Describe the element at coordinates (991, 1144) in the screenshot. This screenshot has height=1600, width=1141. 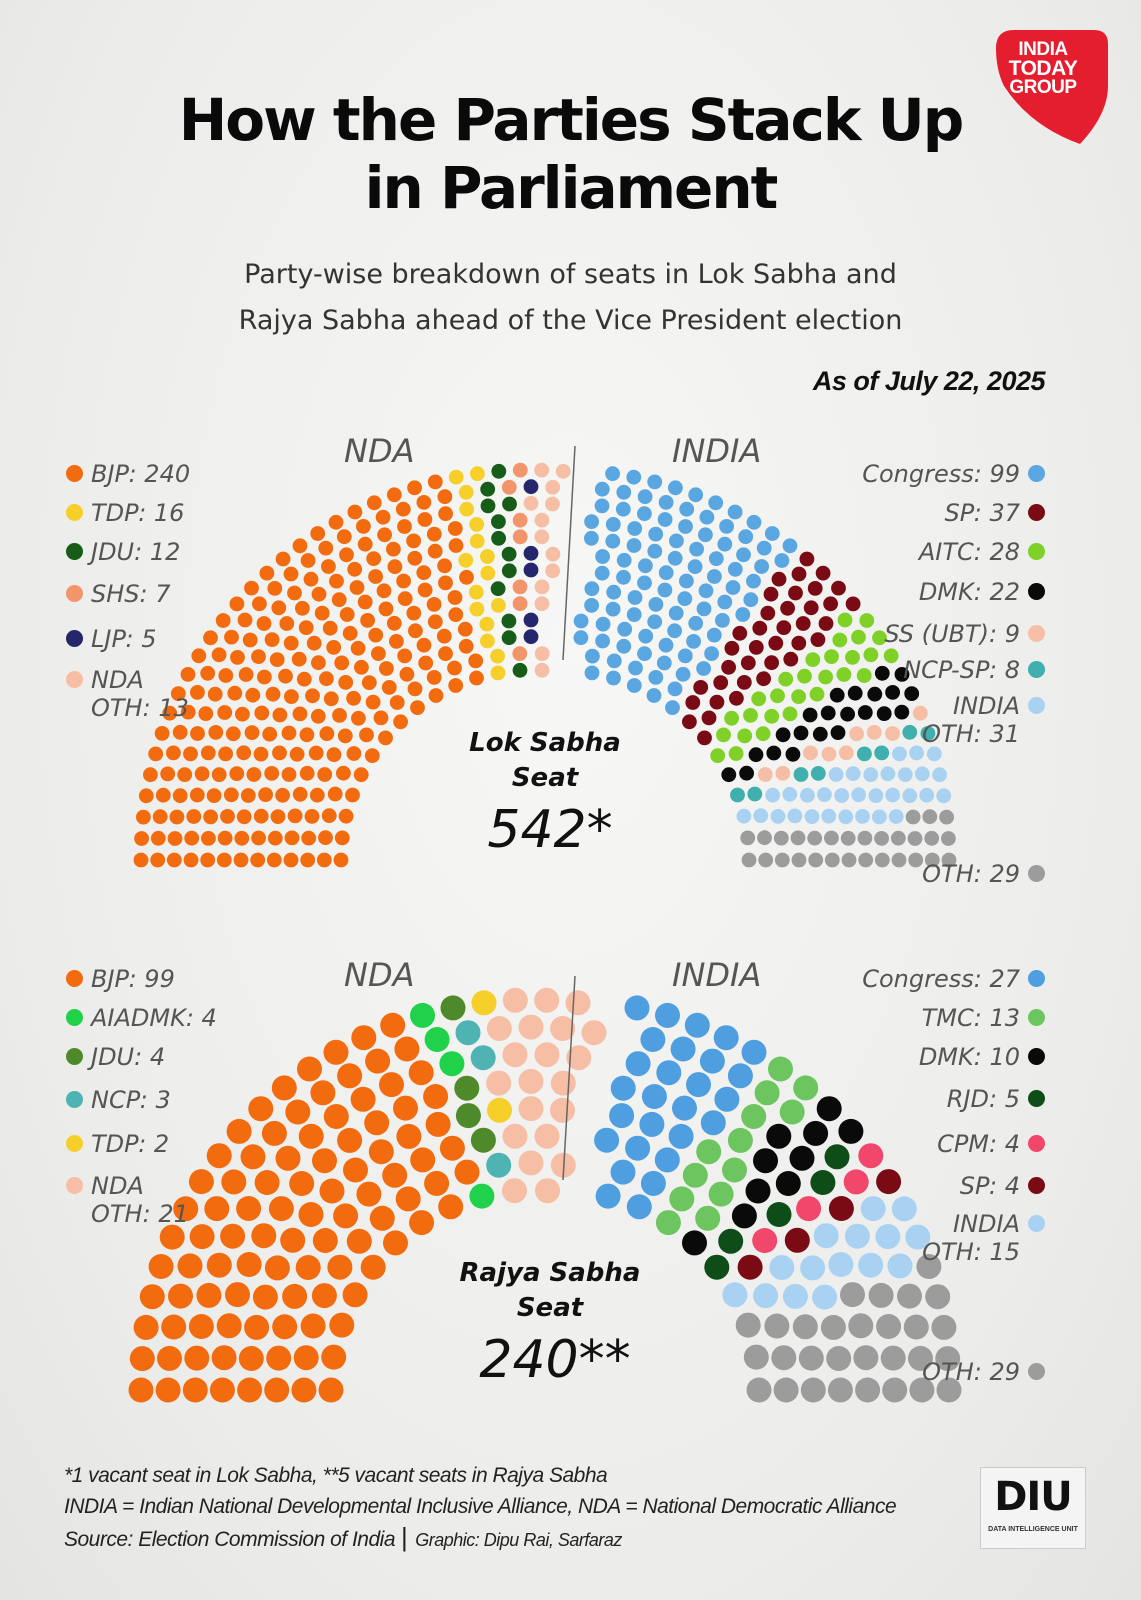
I see `rs-india-legend-item: CPM: 4` at that location.